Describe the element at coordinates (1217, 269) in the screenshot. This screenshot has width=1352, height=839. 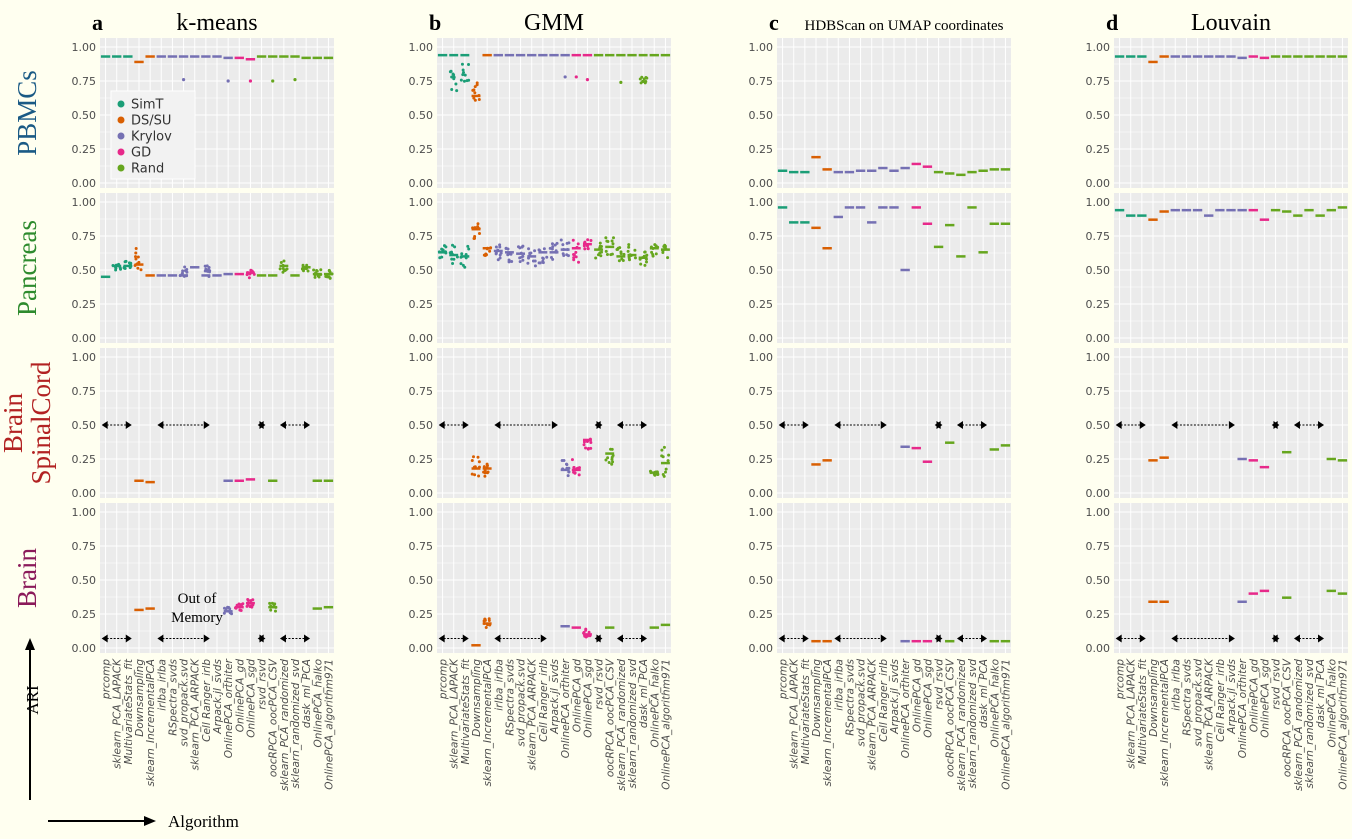
I see `panel-d-2: 0.00 0.25 0.50 0.75 1.00` at that location.